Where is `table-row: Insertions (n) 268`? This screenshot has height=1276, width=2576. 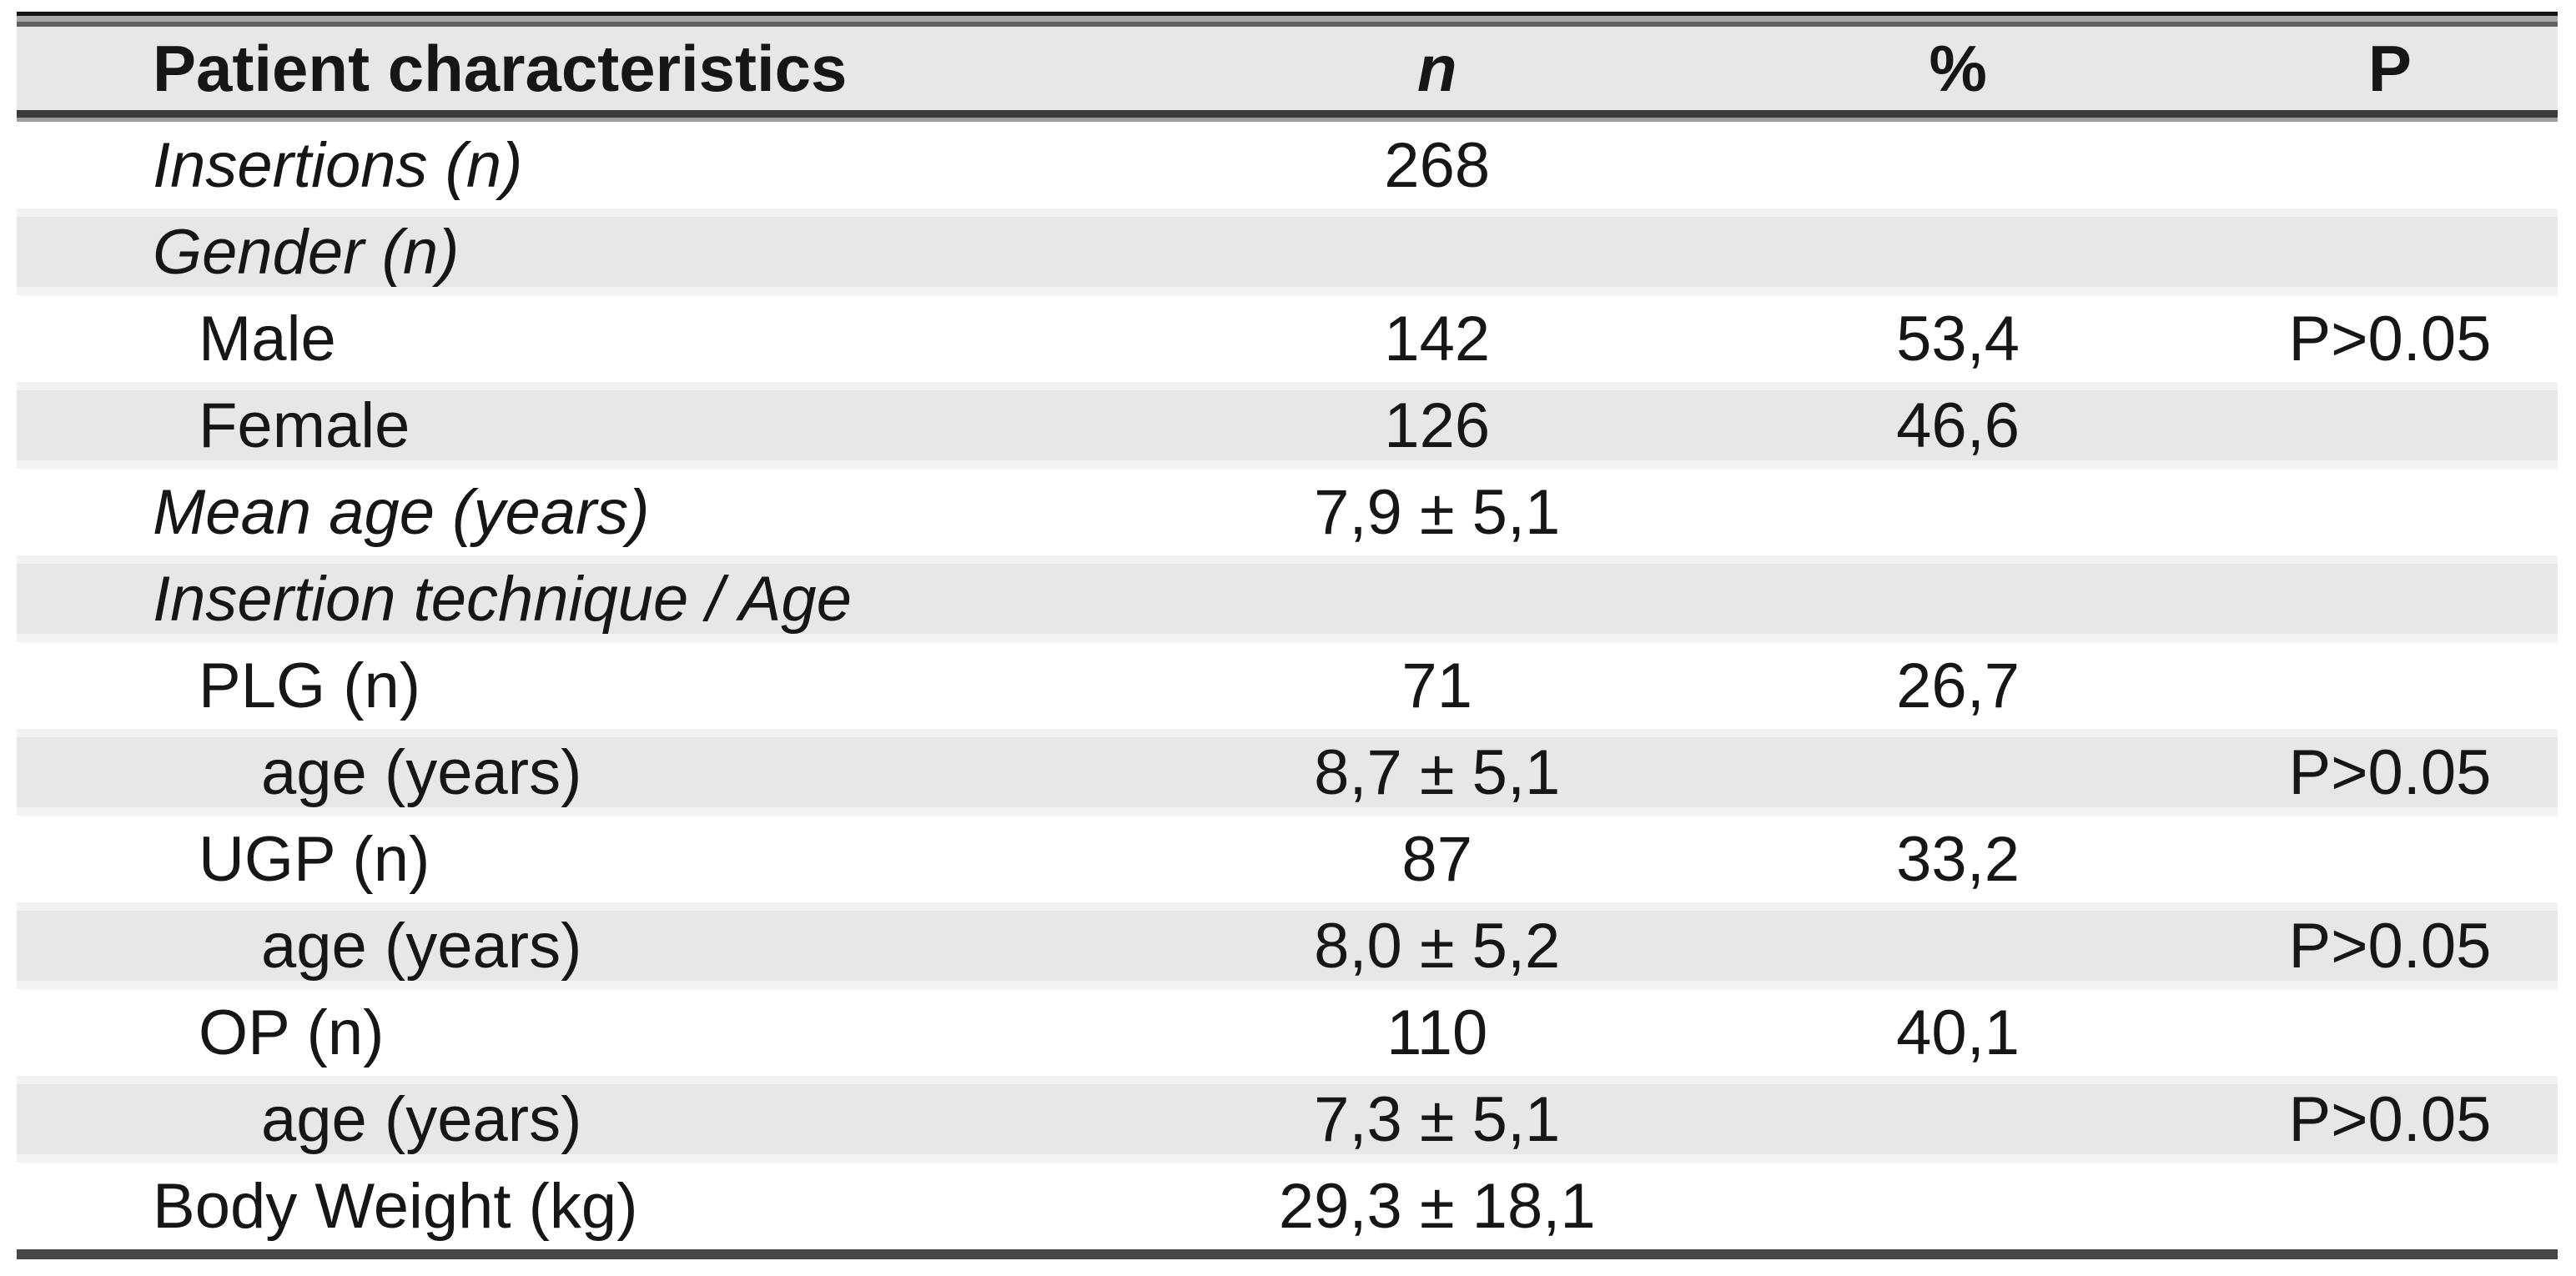
table-row: Insertions (n) 268 is located at coordinates (1287, 165).